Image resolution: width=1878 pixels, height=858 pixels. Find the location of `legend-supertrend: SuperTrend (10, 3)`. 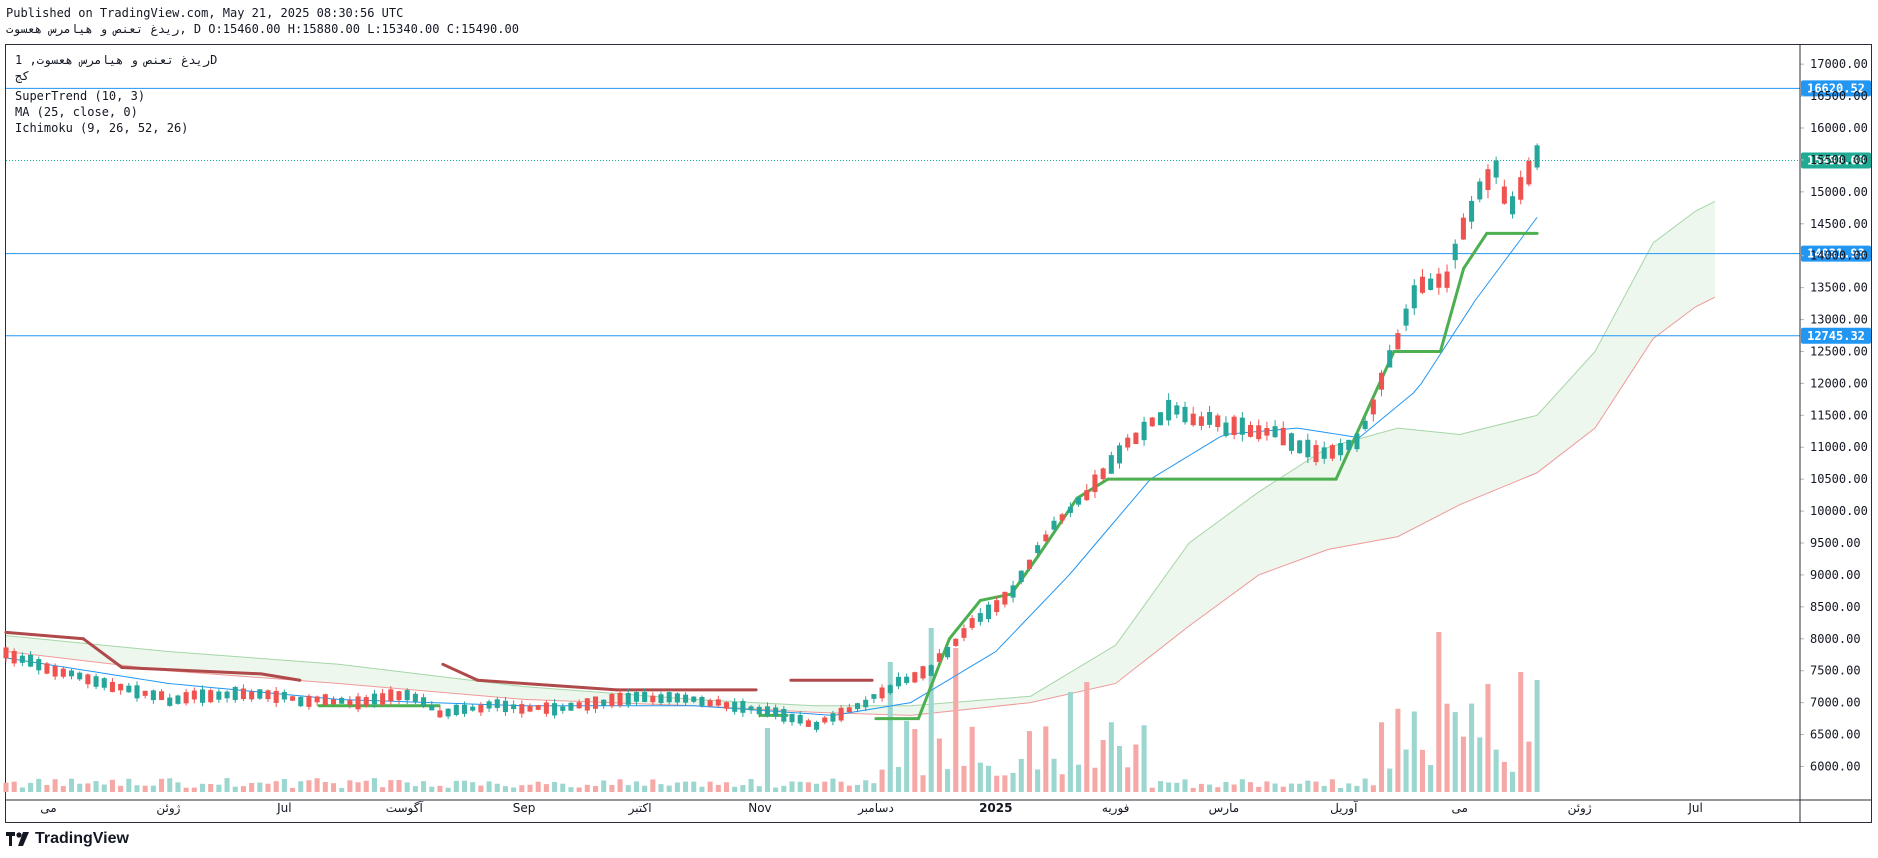

legend-supertrend: SuperTrend (10, 3) is located at coordinates (80, 96).